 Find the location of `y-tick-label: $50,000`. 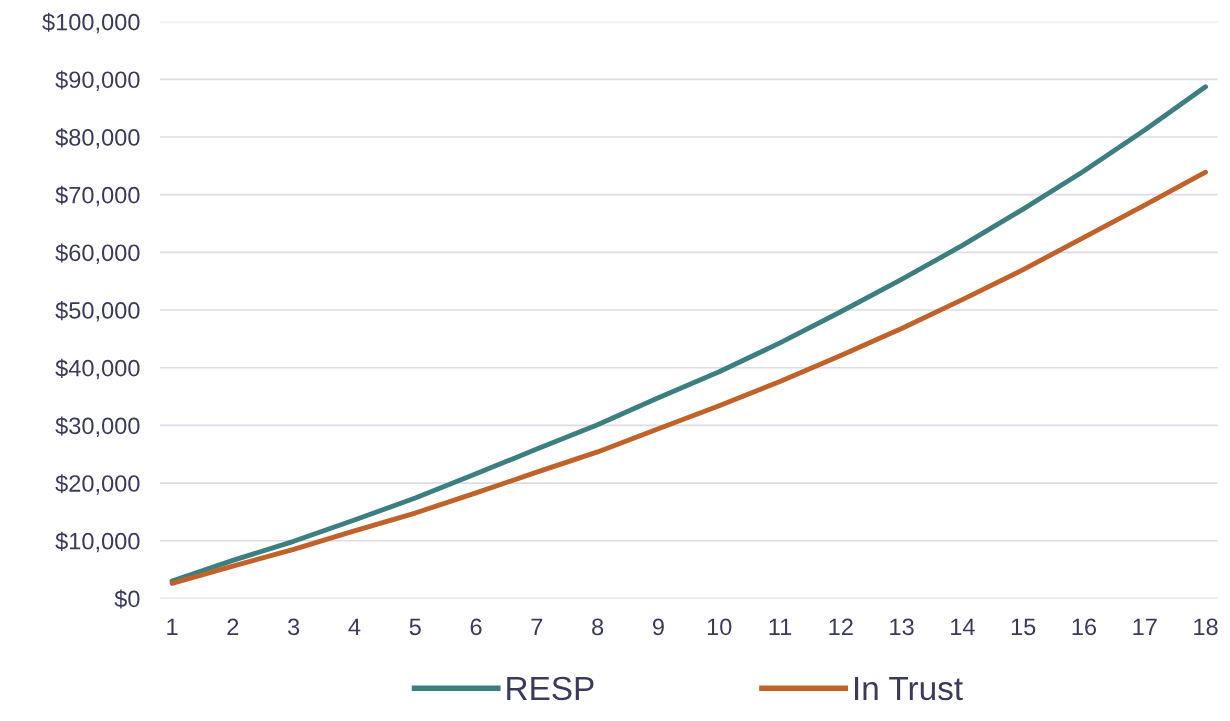

y-tick-label: $50,000 is located at coordinates (97, 311).